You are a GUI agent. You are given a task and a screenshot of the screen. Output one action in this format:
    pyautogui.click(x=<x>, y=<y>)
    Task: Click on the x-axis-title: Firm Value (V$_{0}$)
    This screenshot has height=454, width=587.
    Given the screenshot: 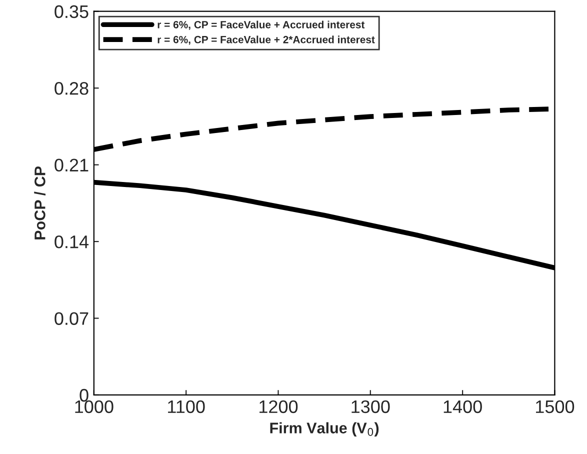 What is the action you would take?
    pyautogui.click(x=324, y=429)
    